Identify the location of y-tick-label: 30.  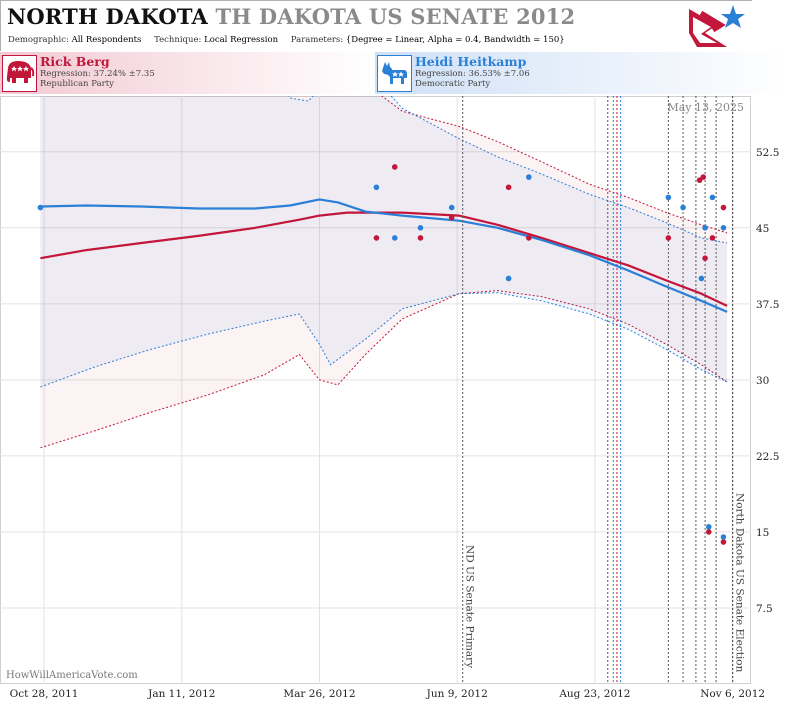
(762, 381).